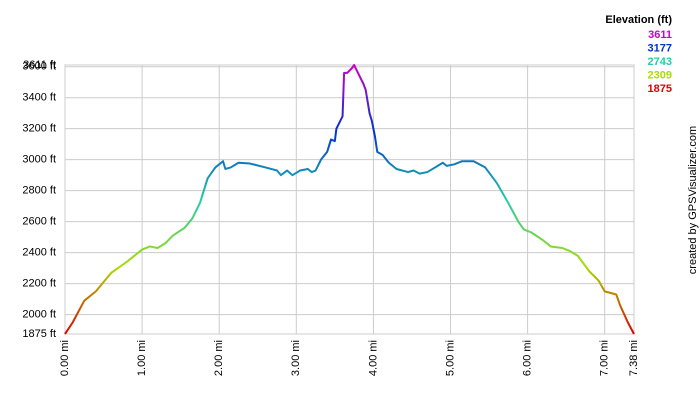 This screenshot has width=700, height=400. Describe the element at coordinates (693, 200) in the screenshot. I see `credit: created by GPSVisualizer.com` at that location.